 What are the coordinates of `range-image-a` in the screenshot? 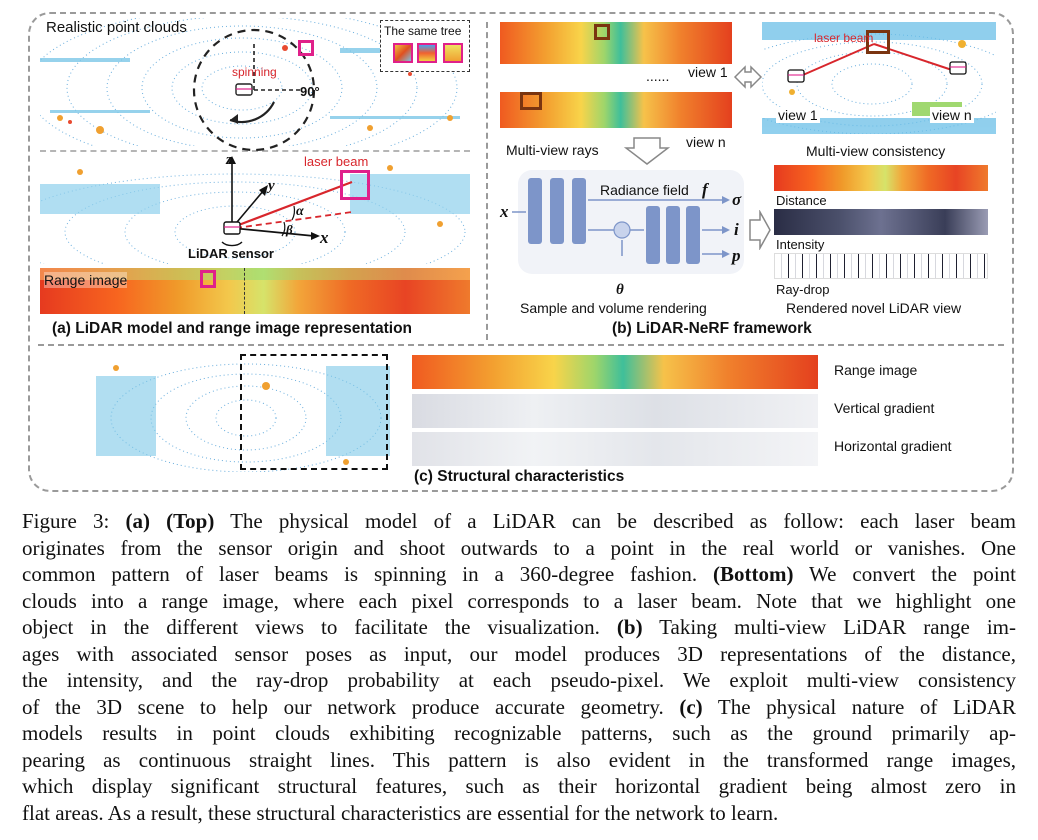 It's located at (255, 291).